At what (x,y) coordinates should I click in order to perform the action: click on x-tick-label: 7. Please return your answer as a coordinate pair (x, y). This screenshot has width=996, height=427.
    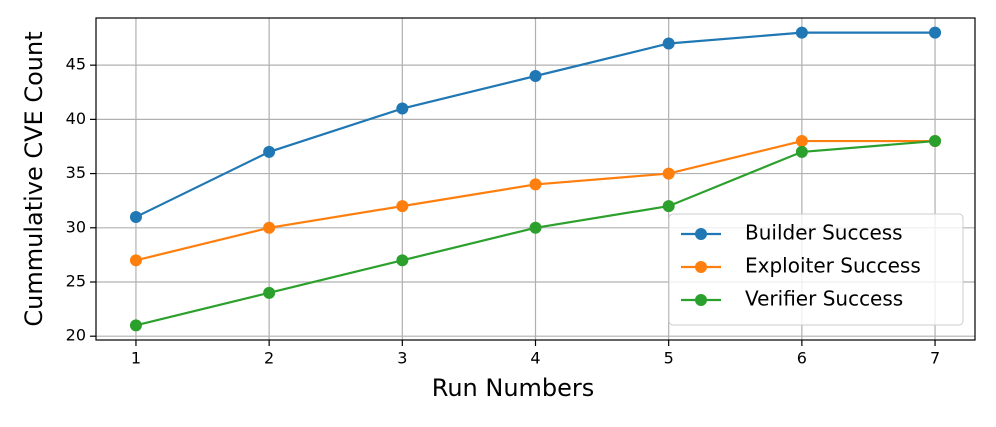
    Looking at the image, I should click on (935, 358).